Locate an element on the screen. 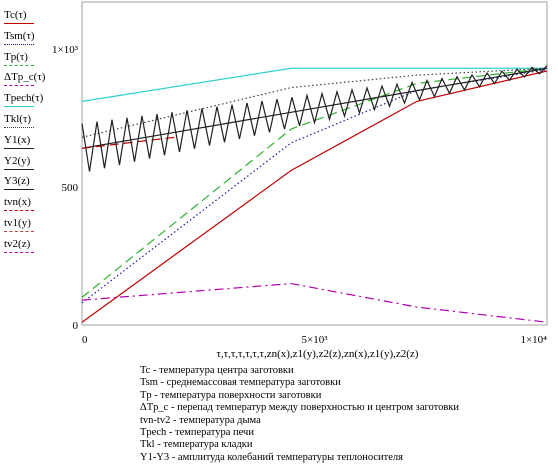 Image resolution: width=558 pixels, height=470 pixels. legend-label-tp: Tp(τ) is located at coordinates (16, 56).